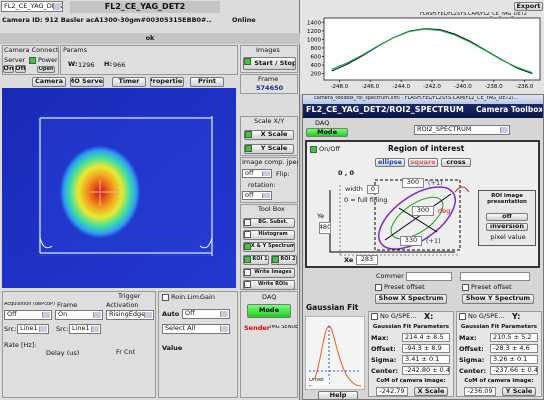 This screenshot has height=400, width=544. I want to click on gauss-sketch, so click(335, 353).